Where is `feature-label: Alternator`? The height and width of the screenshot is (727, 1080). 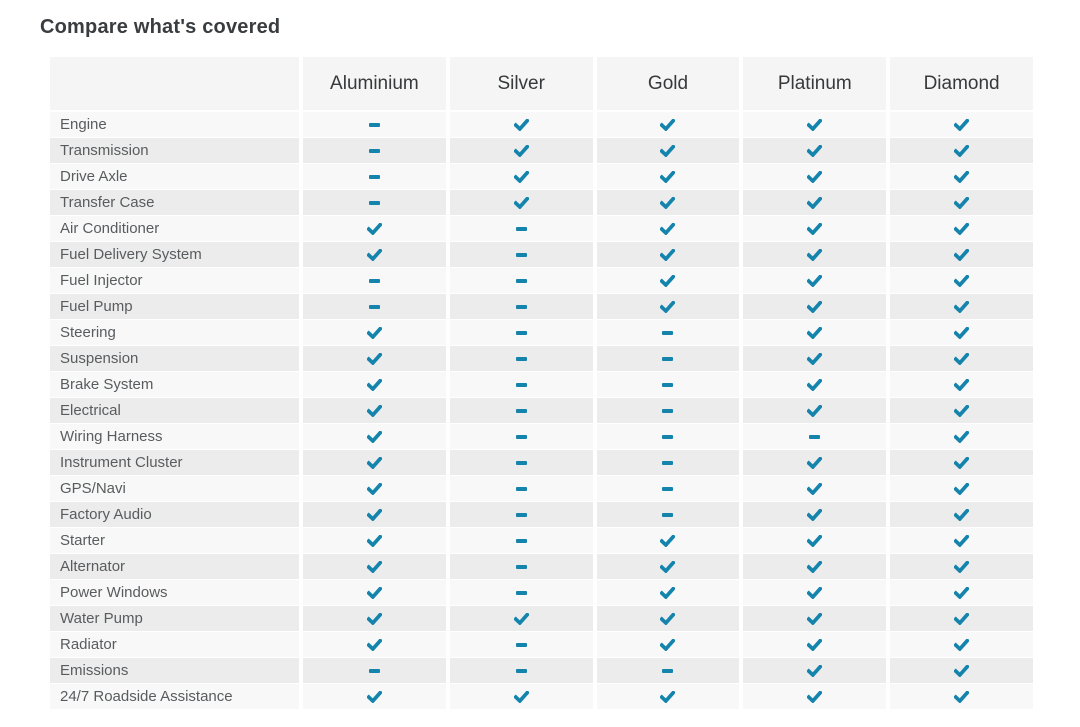
feature-label: Alternator is located at coordinates (174, 566).